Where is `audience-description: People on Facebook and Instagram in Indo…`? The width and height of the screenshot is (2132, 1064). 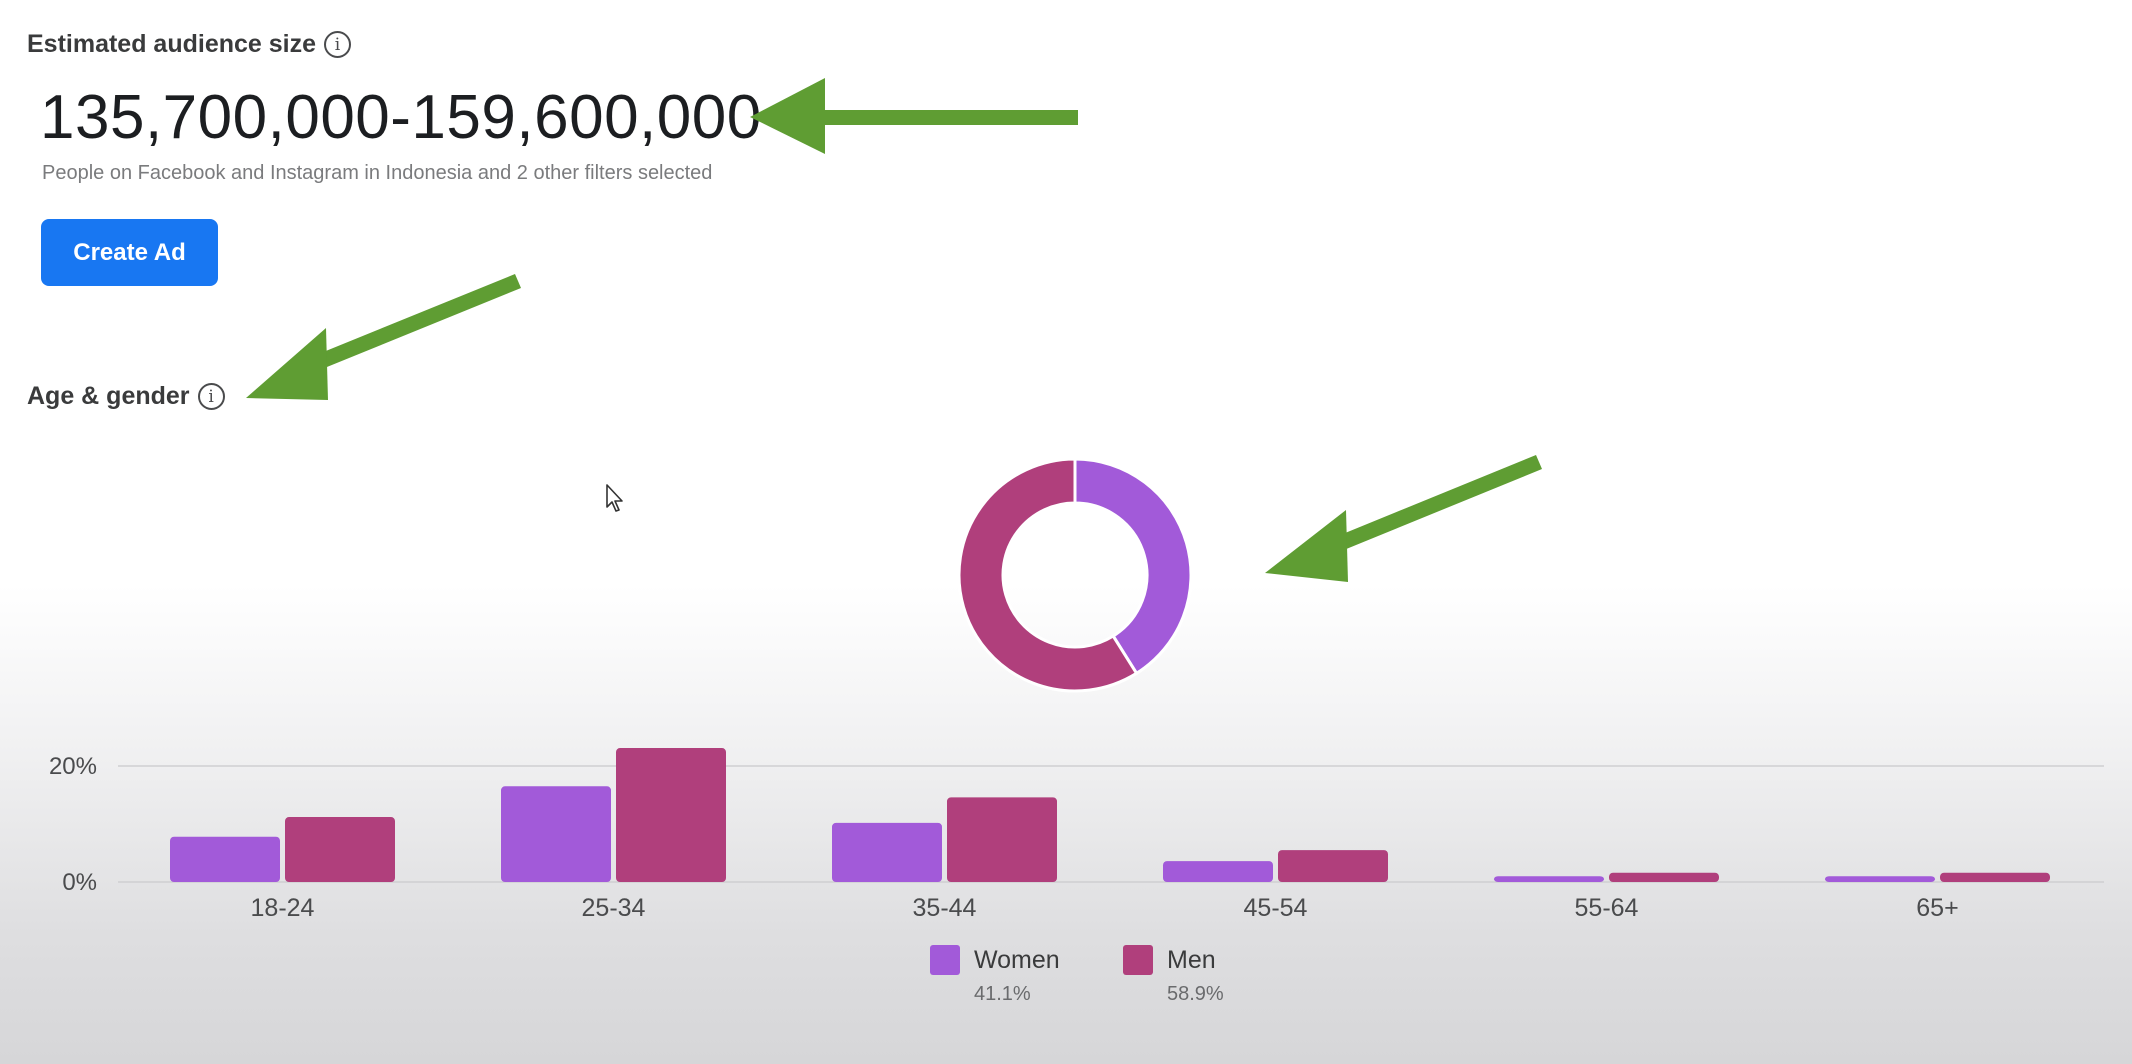
audience-description: People on Facebook and Instagram in Indo… is located at coordinates (377, 173).